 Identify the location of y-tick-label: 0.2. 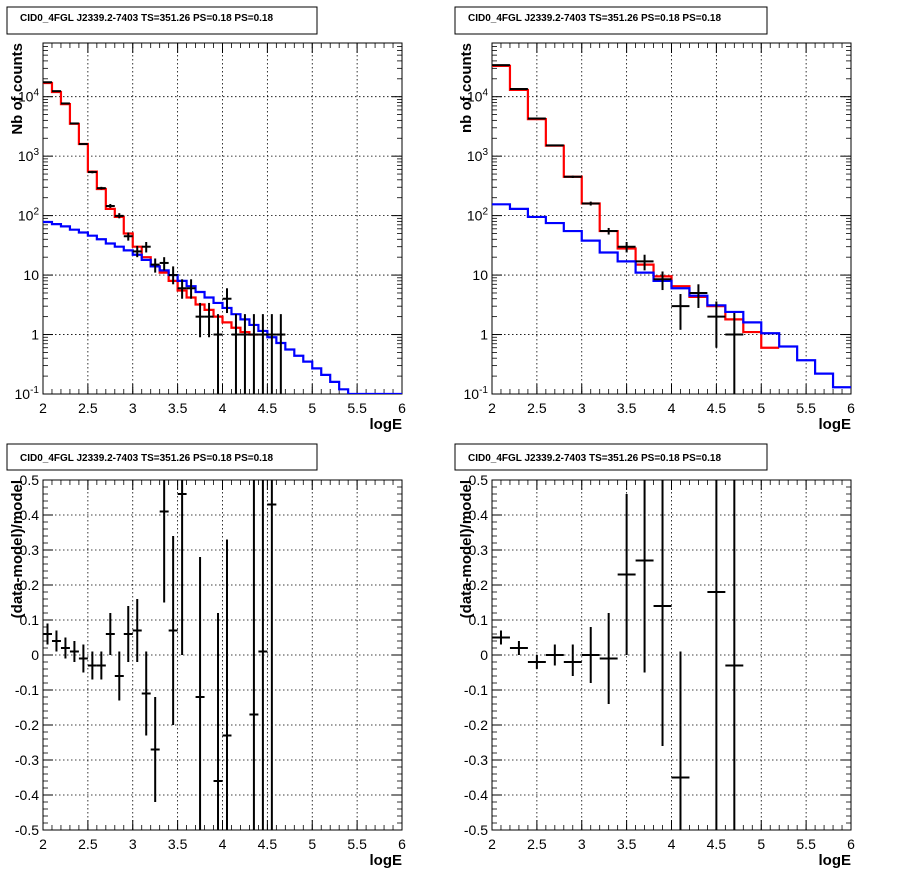
(479, 585).